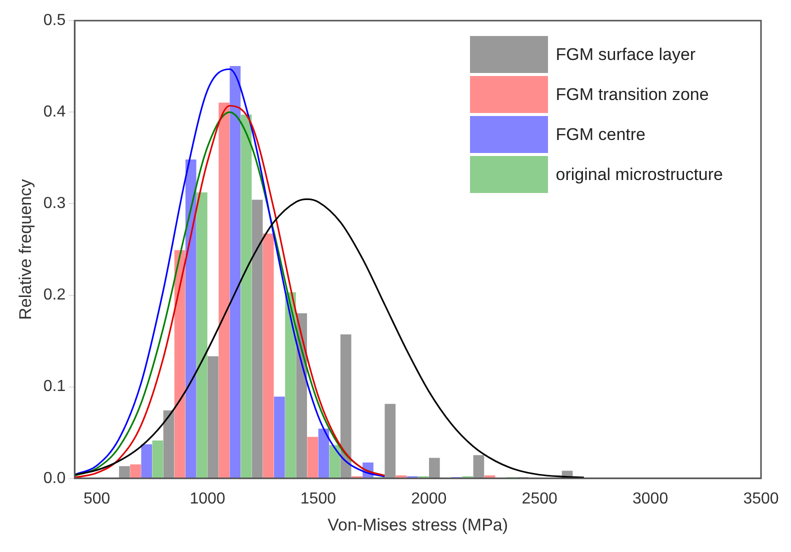 The image size is (791, 552). What do you see at coordinates (96, 499) in the screenshot?
I see `x-tick-label: 500` at bounding box center [96, 499].